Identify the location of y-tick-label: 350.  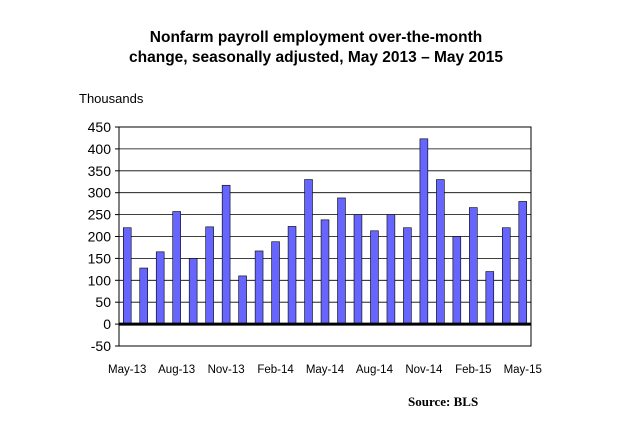
(100, 171).